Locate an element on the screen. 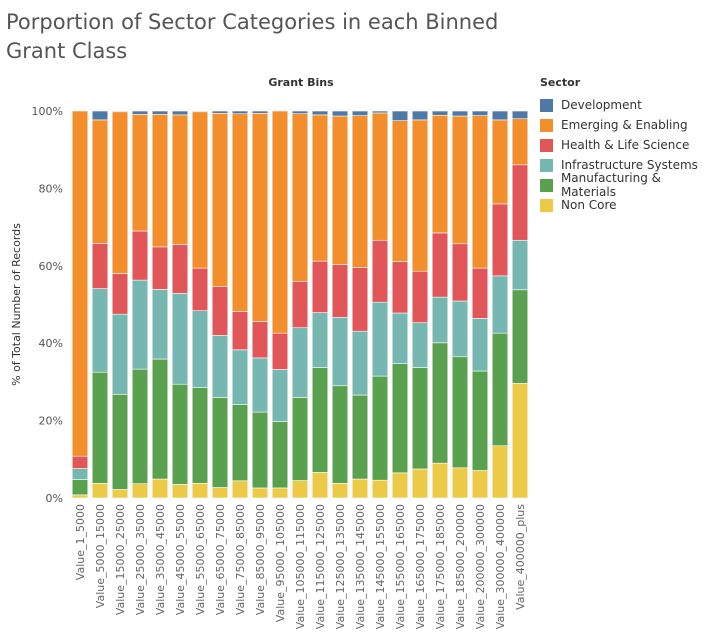 This screenshot has width=719, height=640. legend-item-non-core: Non Core is located at coordinates (629, 205).